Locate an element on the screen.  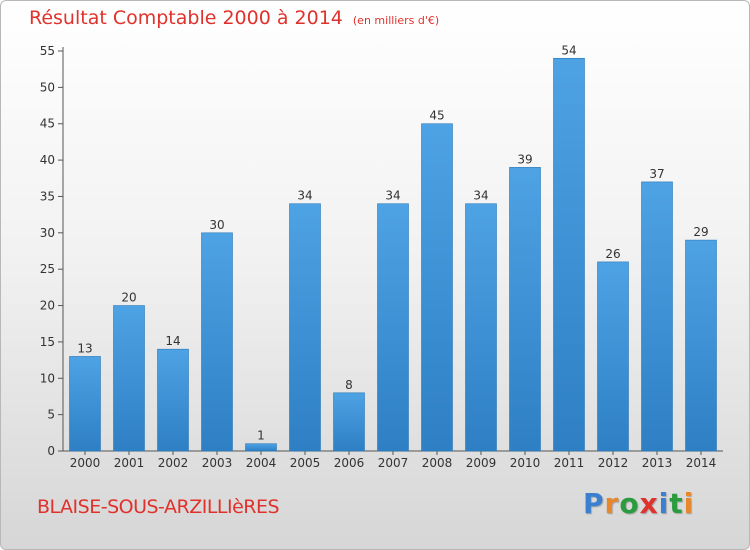
logo-letter: P is located at coordinates (594, 503).